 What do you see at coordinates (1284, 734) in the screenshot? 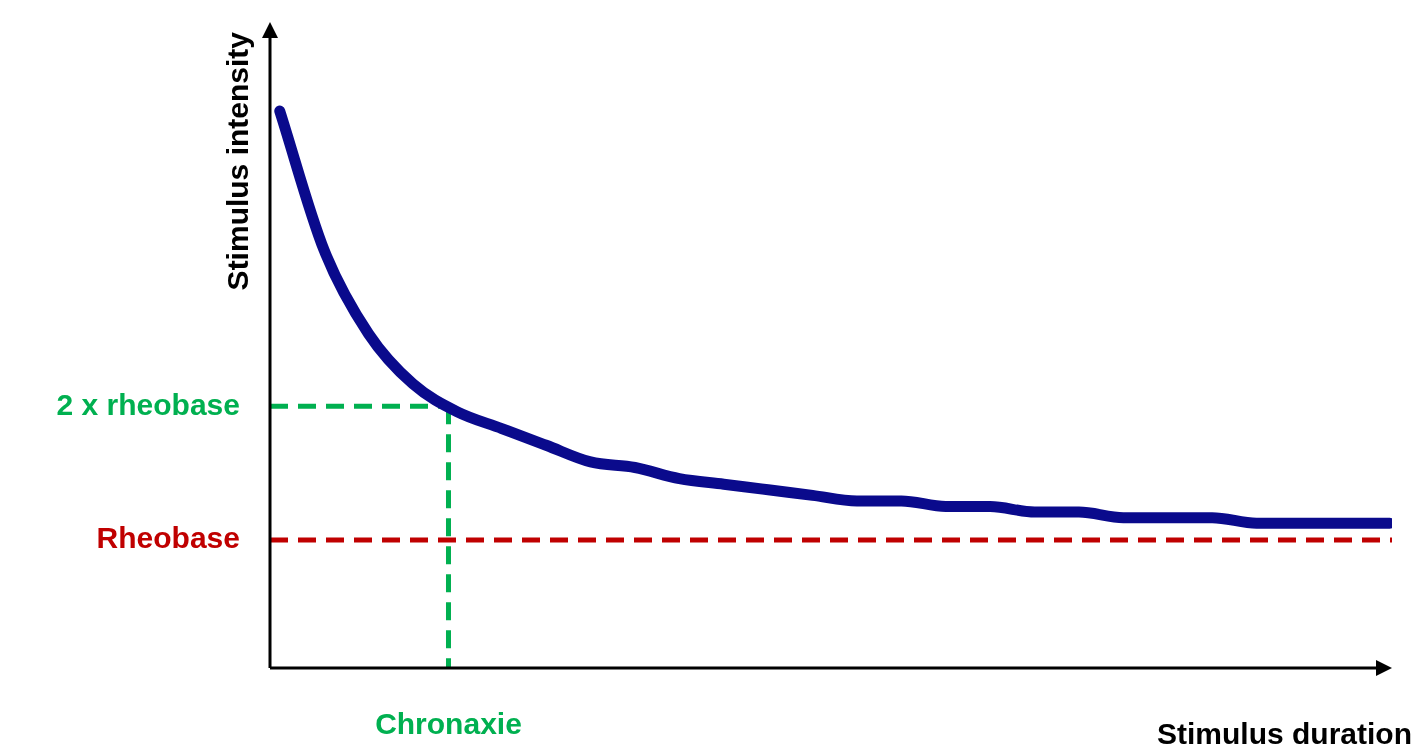
I see `x-axis-title: Stimulus duration` at bounding box center [1284, 734].